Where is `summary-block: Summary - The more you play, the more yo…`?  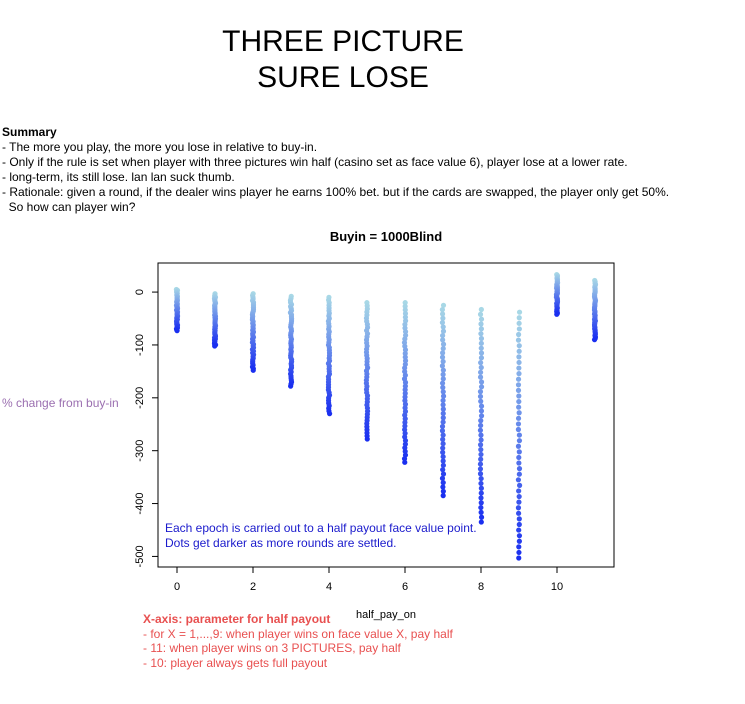 summary-block: Summary - The more you play, the more yo… is located at coordinates (335, 170).